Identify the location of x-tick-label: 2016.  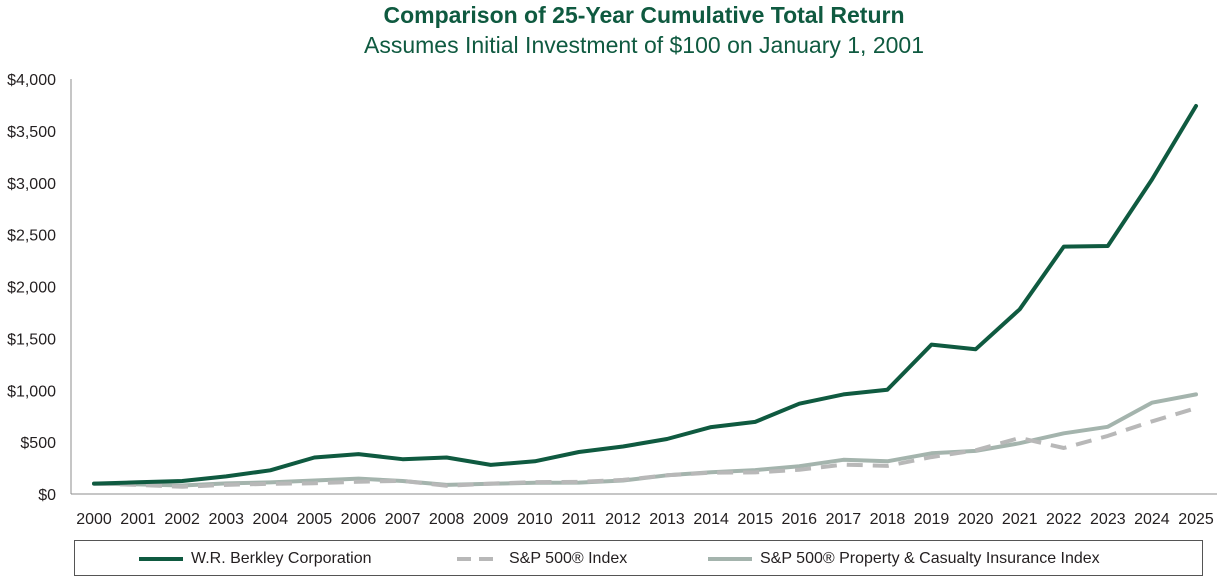
(799, 519).